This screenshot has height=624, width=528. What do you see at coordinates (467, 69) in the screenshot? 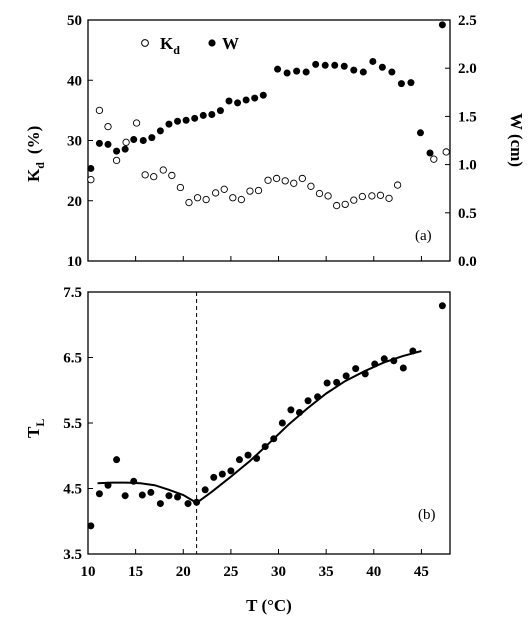
I see `y2-tick-label: 2.0` at bounding box center [467, 69].